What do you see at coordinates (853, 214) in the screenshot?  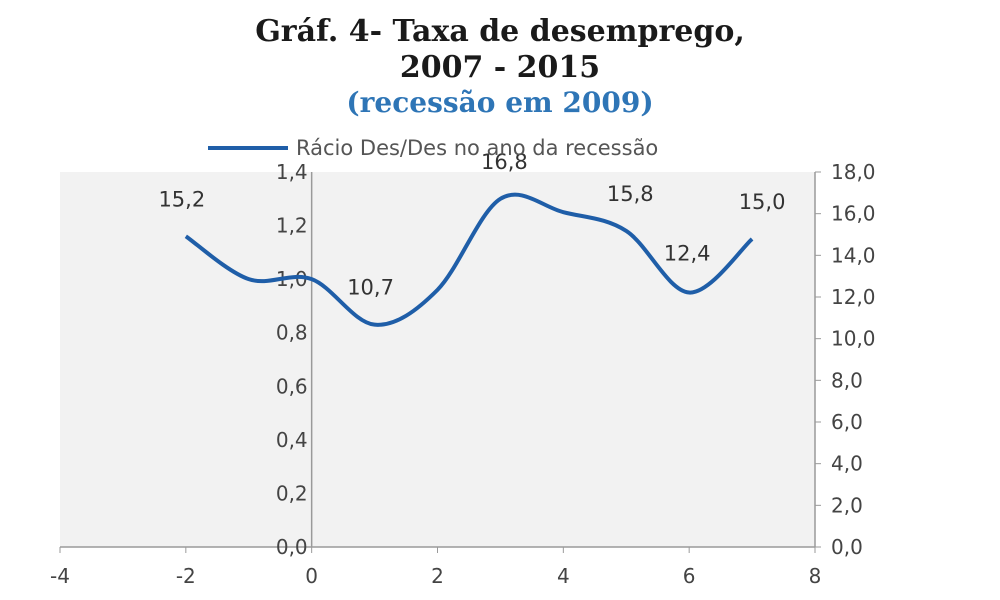 I see `y-right-tick-label: 16,0` at bounding box center [853, 214].